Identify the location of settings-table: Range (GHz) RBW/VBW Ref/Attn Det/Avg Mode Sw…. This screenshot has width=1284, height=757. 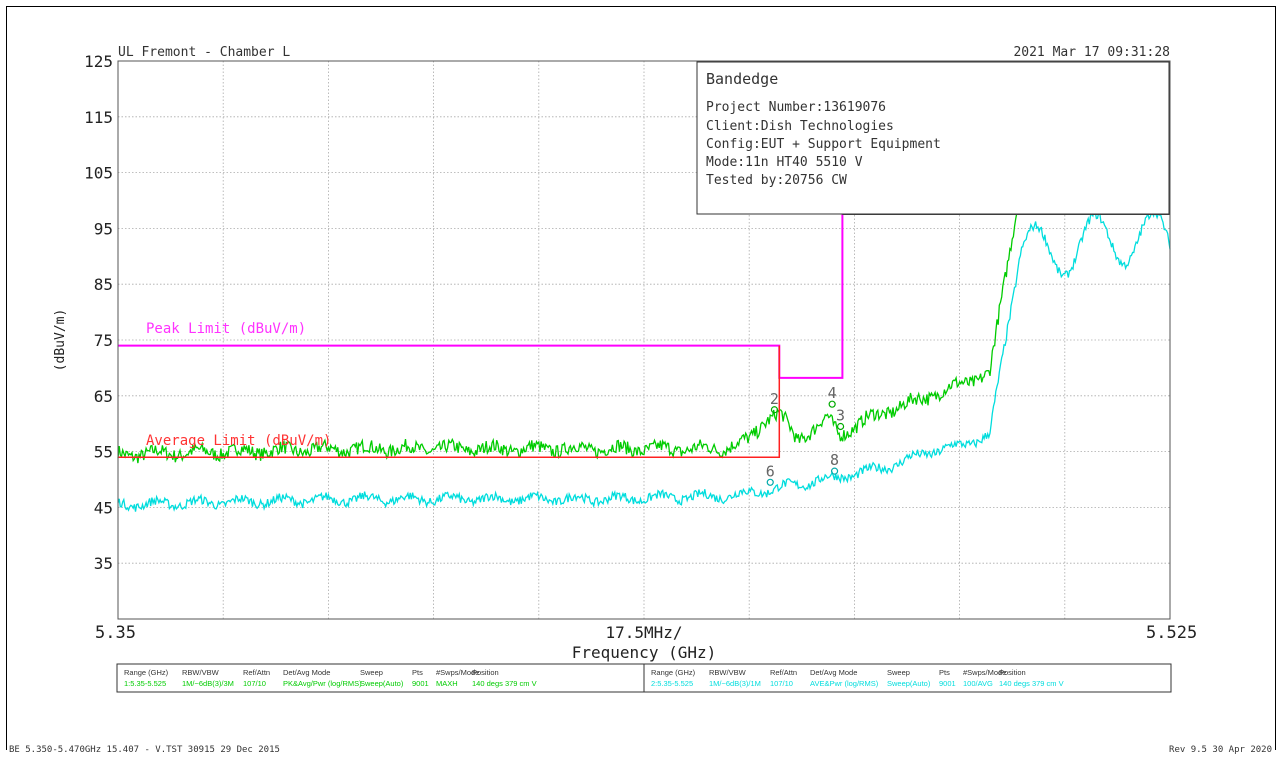
(644, 678).